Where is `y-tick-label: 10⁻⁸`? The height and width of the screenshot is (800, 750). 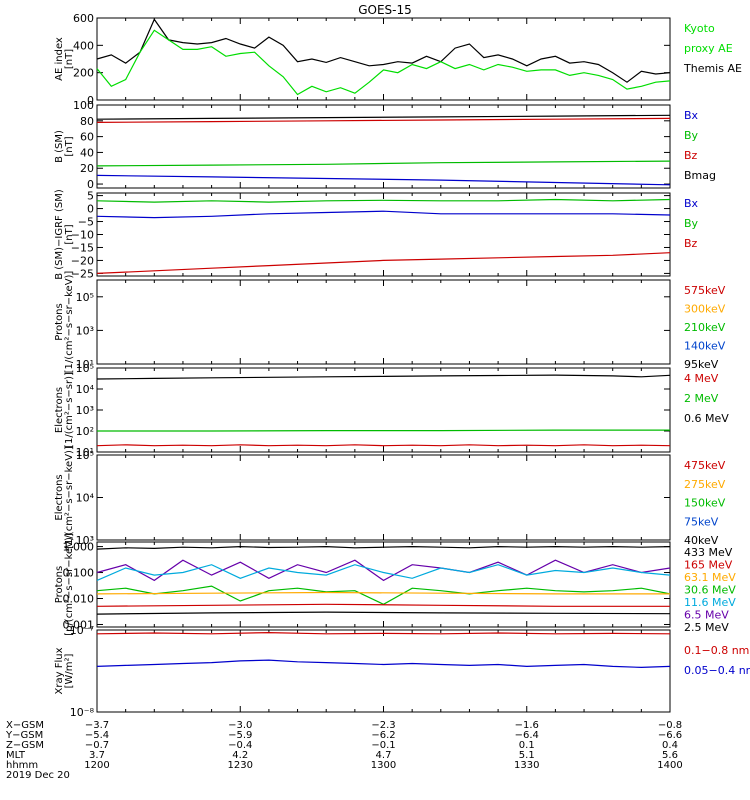
y-tick-label: 10⁻⁸ is located at coordinates (82, 712).